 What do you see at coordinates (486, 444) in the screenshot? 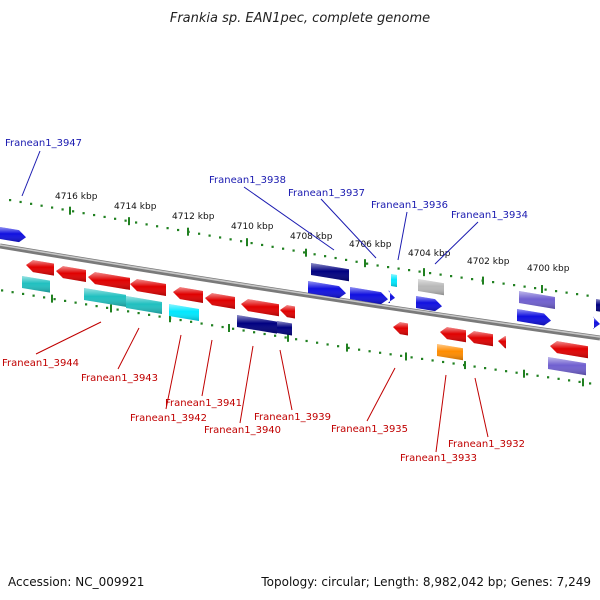
I see `gene-label-franean1-3932: Franean1_3932` at bounding box center [486, 444].